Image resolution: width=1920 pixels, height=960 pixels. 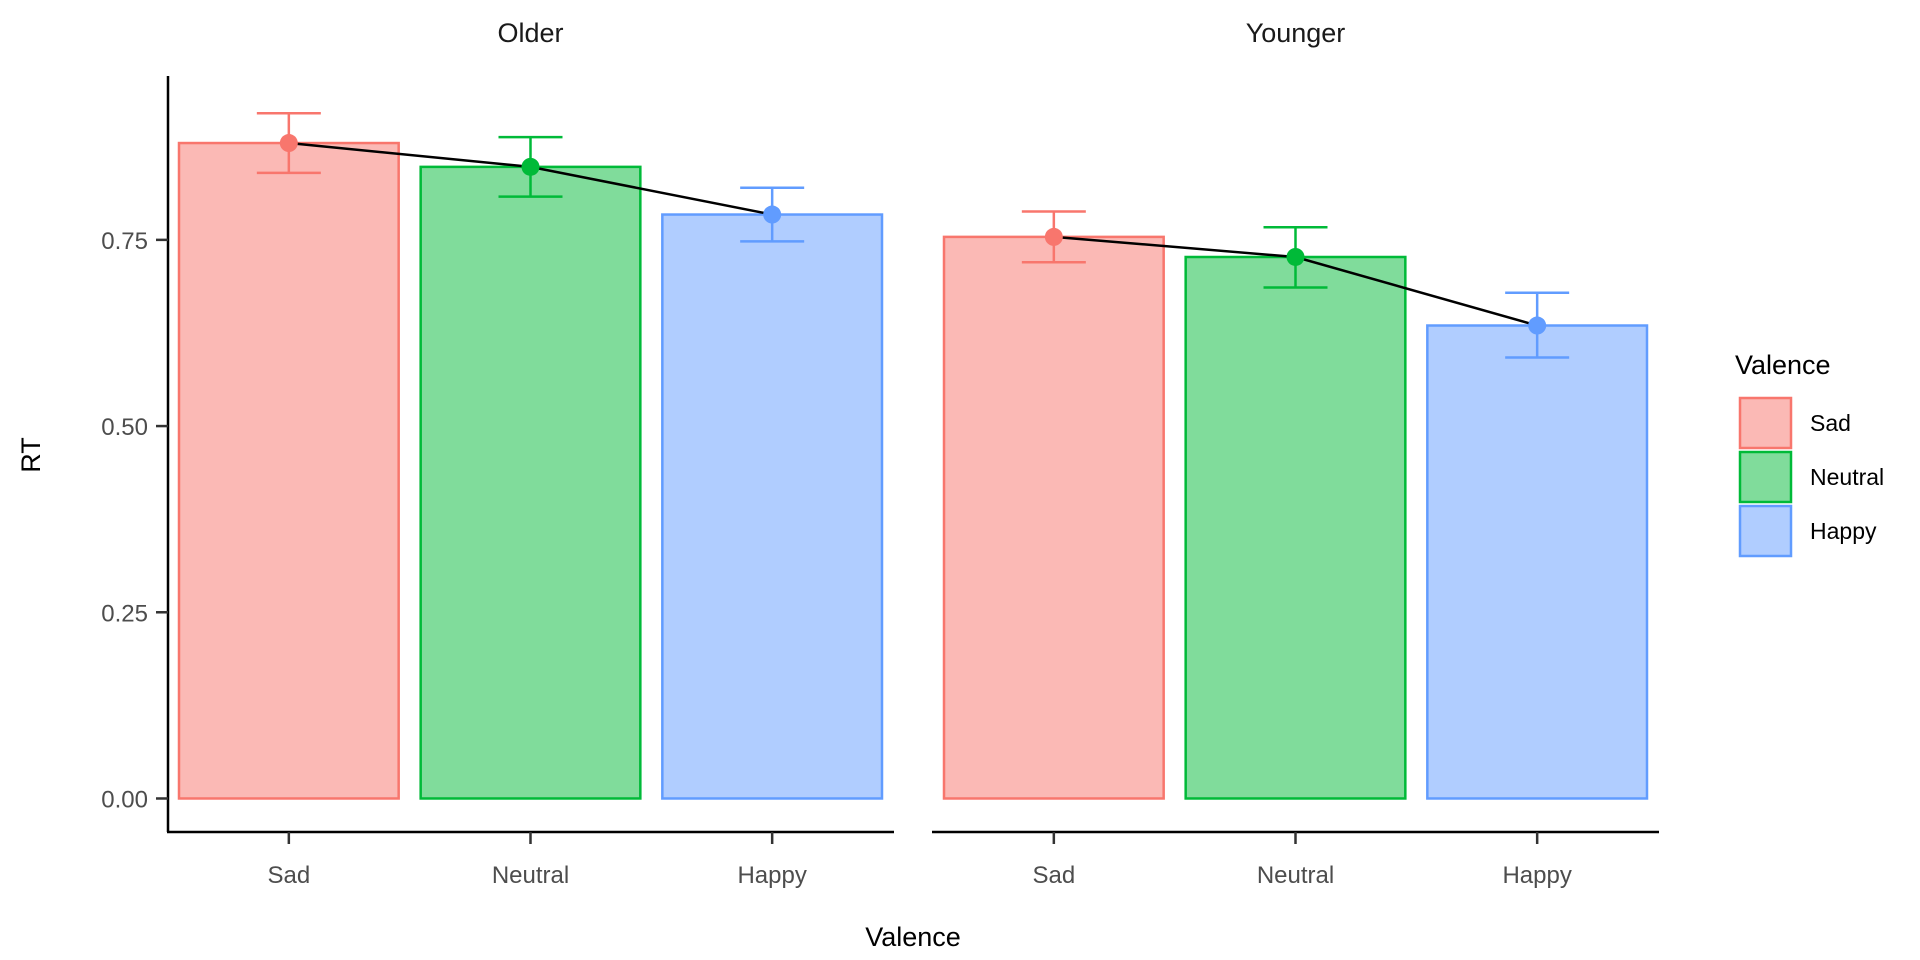 What do you see at coordinates (124, 241) in the screenshot?
I see `y-tick-label: 0.75` at bounding box center [124, 241].